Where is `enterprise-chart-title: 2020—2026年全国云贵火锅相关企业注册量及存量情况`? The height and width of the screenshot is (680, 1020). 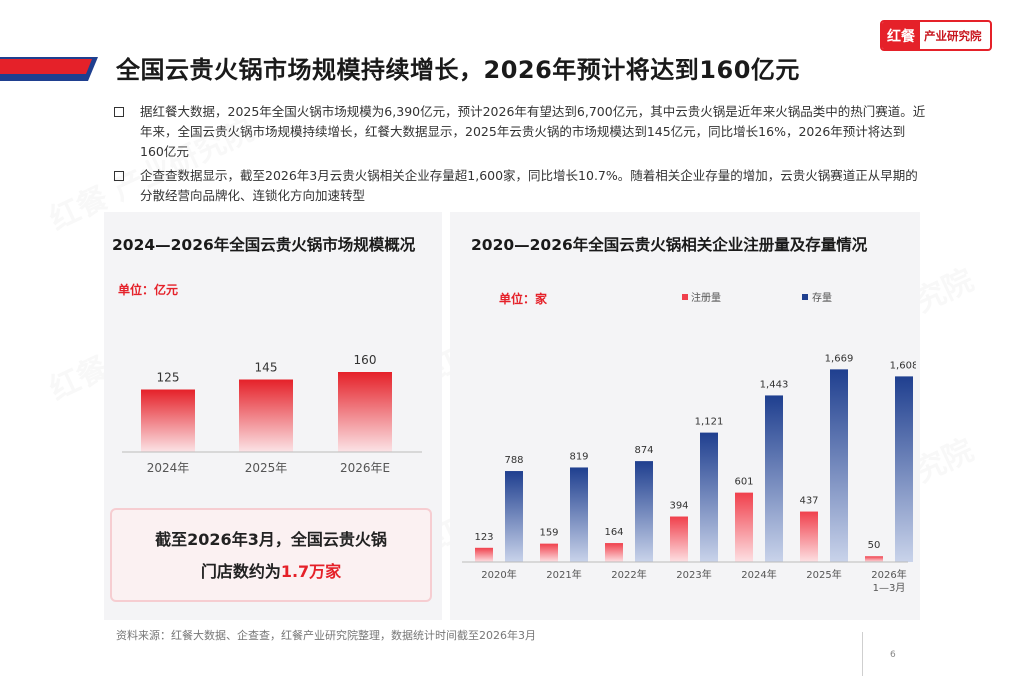
enterprise-chart-title: 2020—2026年全国云贵火锅相关企业注册量及存量情况 is located at coordinates (669, 245).